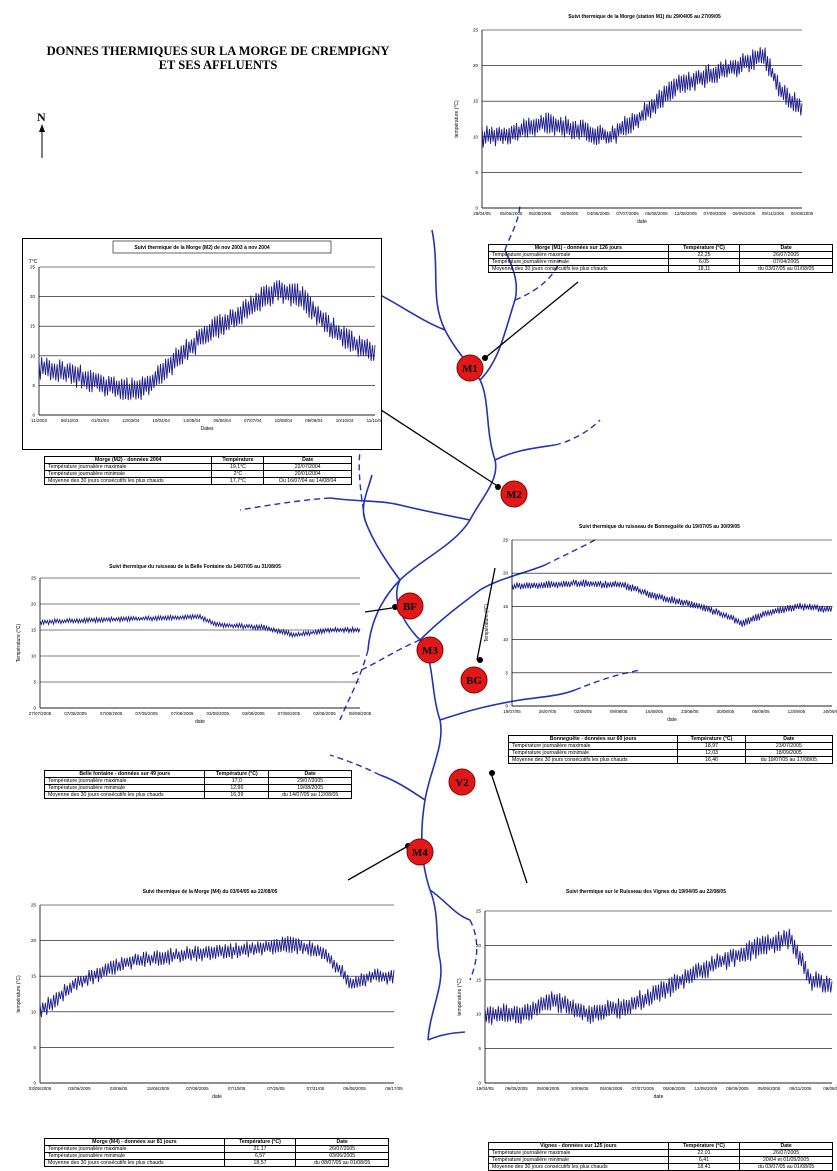 Image resolution: width=837 pixels, height=1171 pixels. Describe the element at coordinates (128, 460) in the screenshot. I see `table-header: Morge (M2) - données 2004` at that location.